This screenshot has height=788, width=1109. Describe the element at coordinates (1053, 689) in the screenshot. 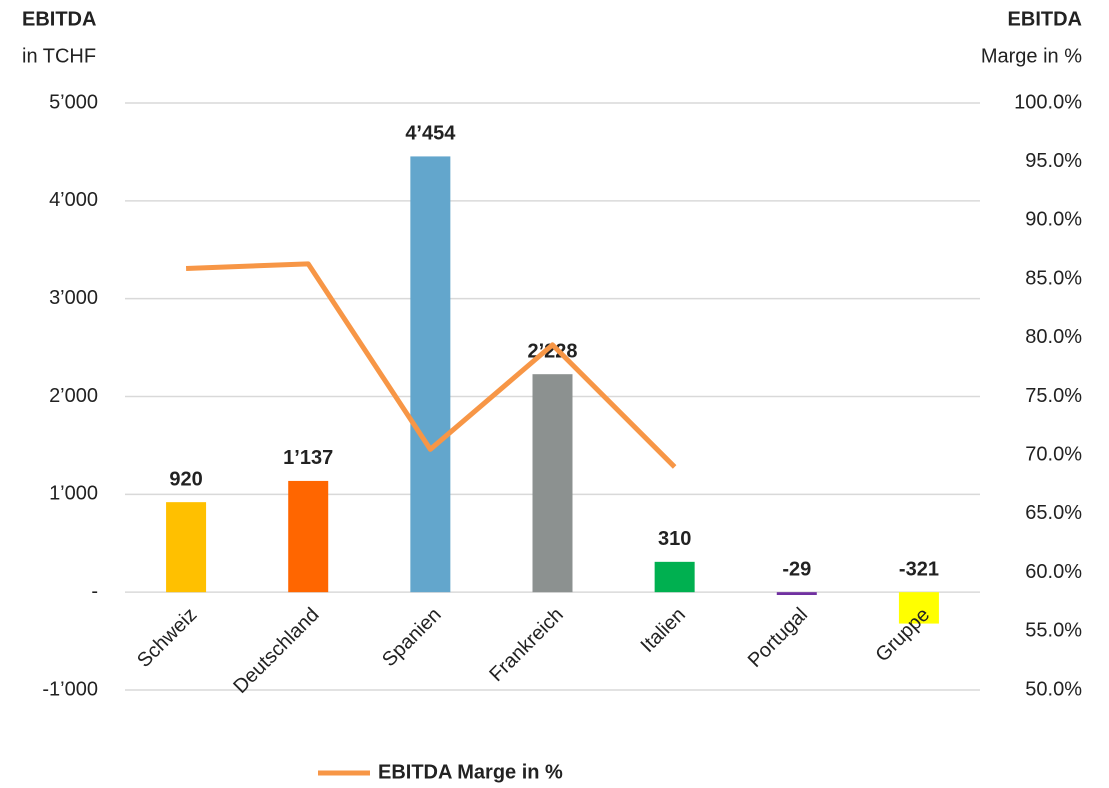

I see `y2-tick-label: 50.0%` at that location.